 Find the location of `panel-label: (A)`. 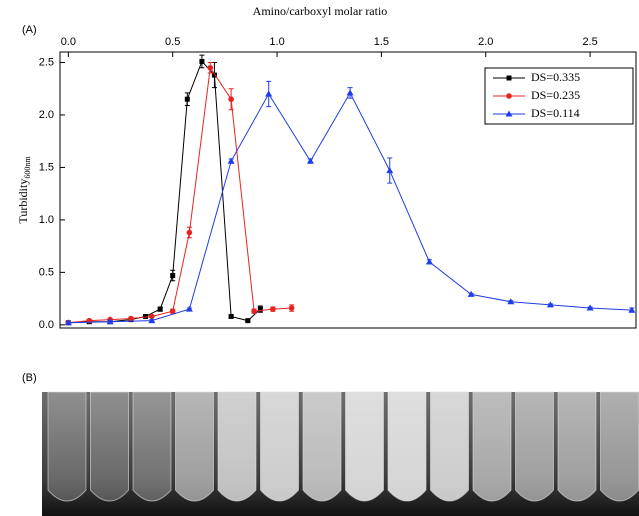

panel-label: (A) is located at coordinates (29, 30).